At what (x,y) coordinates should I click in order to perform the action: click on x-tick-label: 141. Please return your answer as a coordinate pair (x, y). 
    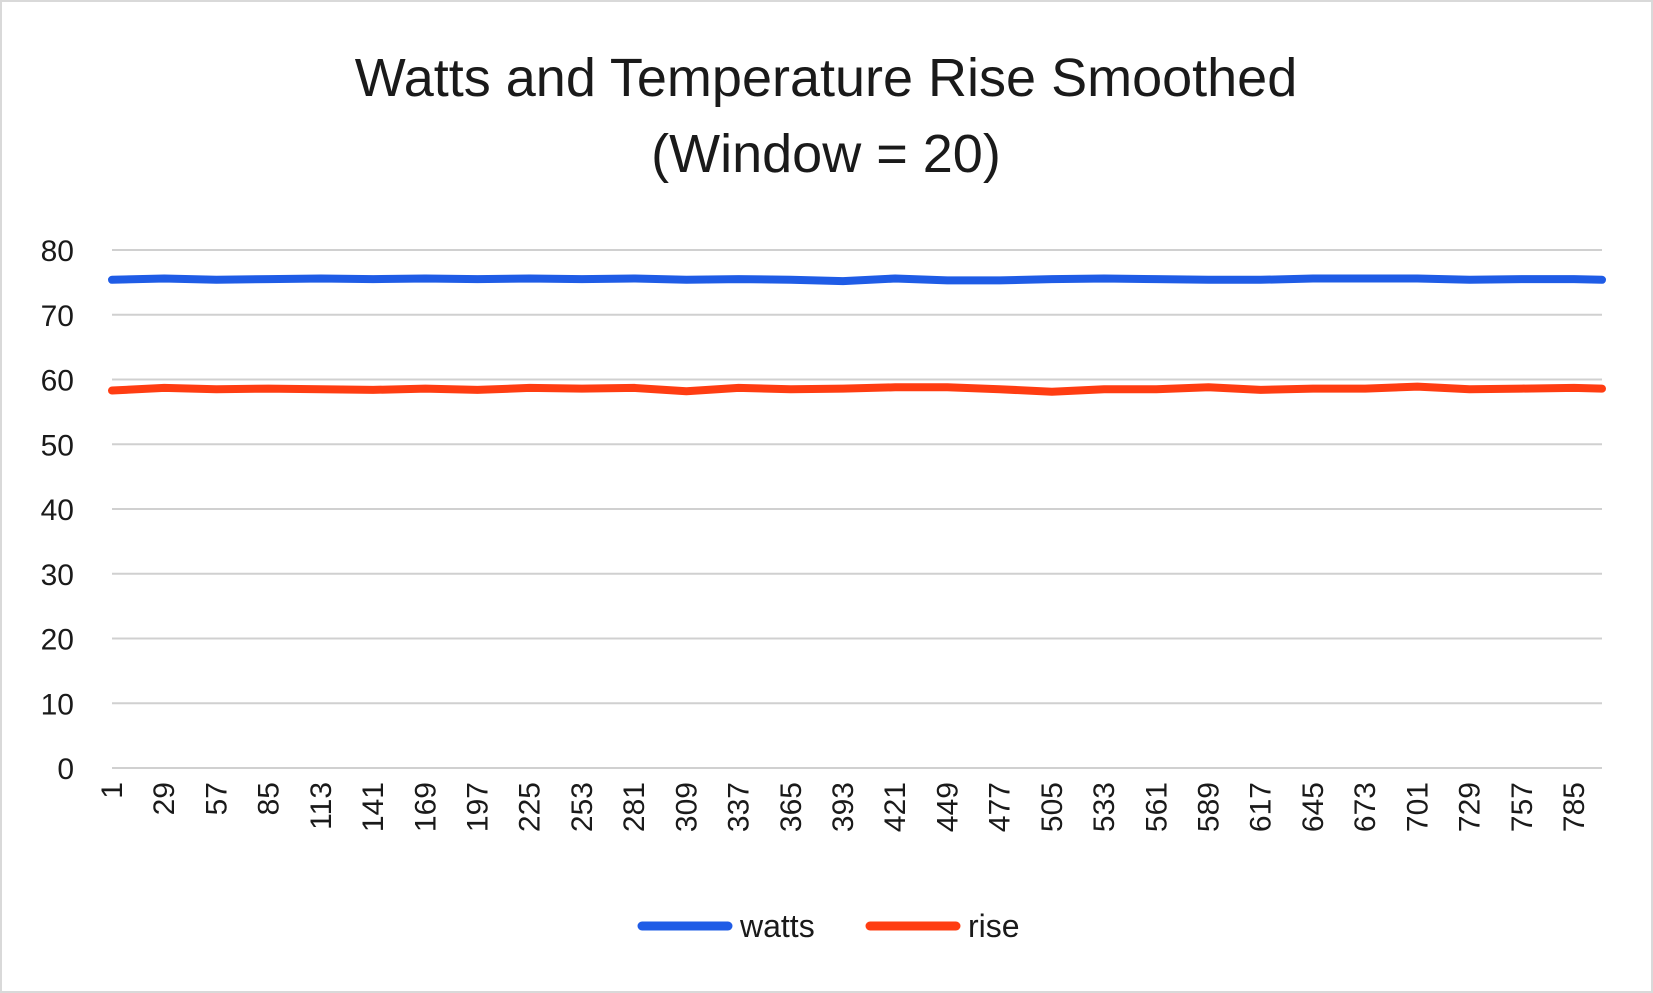
    Looking at the image, I should click on (373, 807).